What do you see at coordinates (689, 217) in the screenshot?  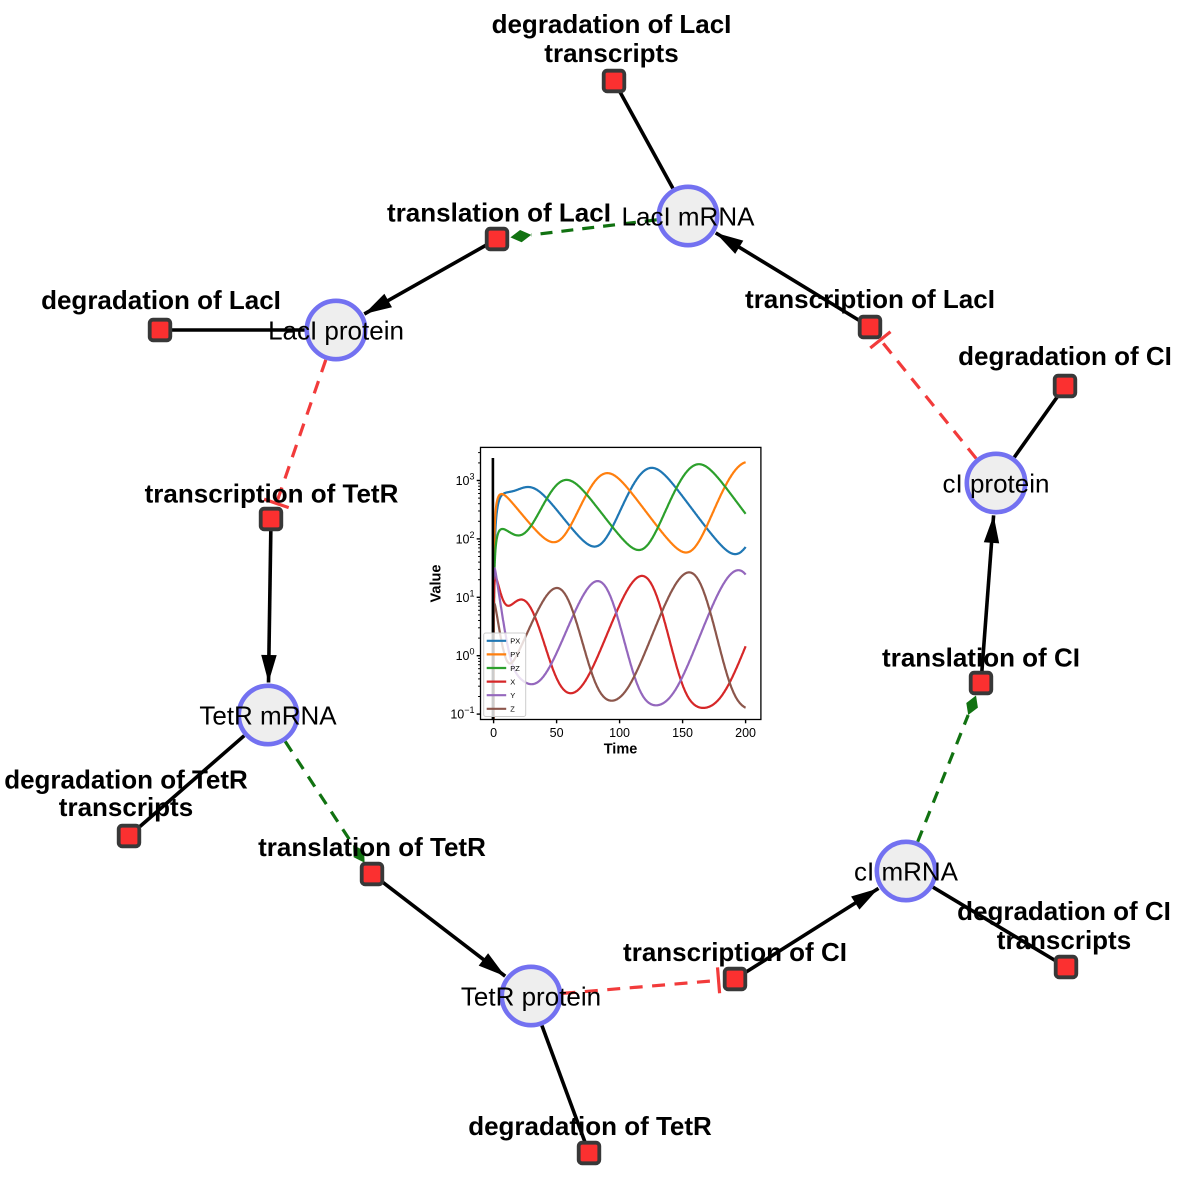 I see `svg-text: LacI mRNA` at bounding box center [689, 217].